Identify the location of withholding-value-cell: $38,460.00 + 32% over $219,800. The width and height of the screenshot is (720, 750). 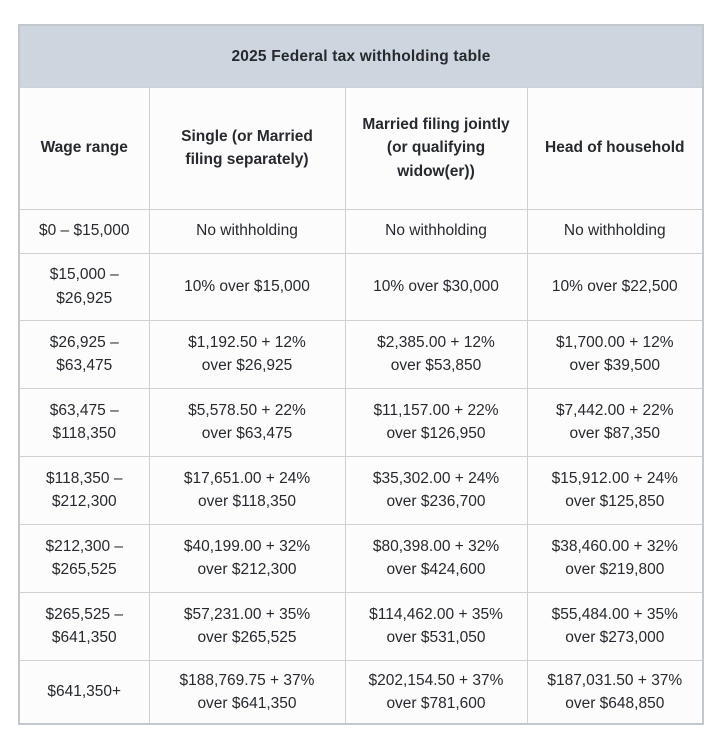
(615, 558).